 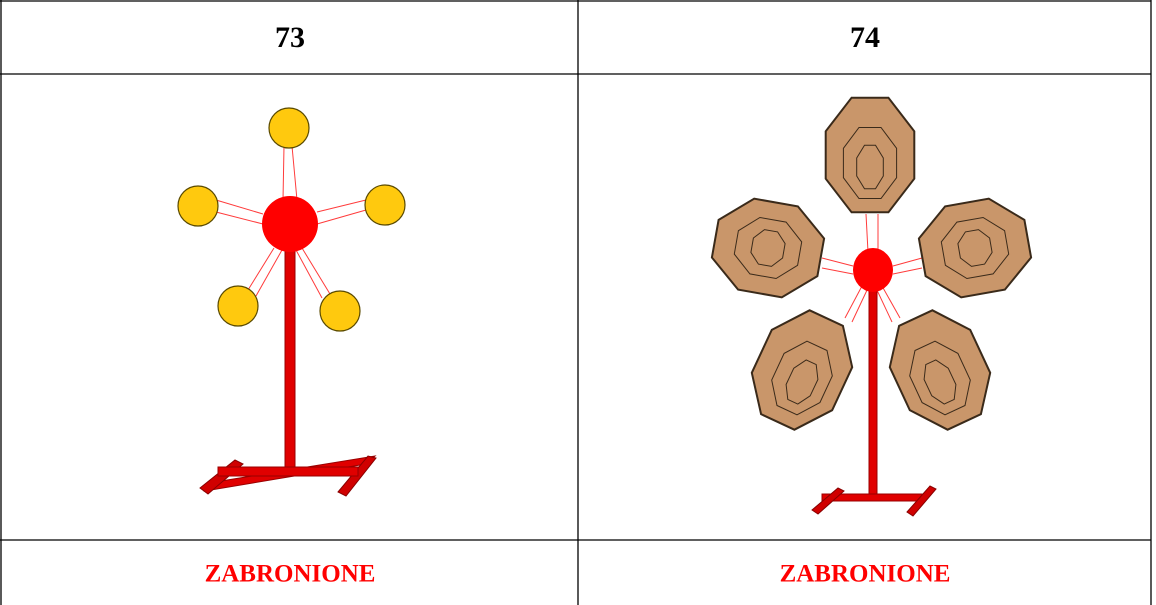 What do you see at coordinates (873, 270) in the screenshot?
I see `center-disc` at bounding box center [873, 270].